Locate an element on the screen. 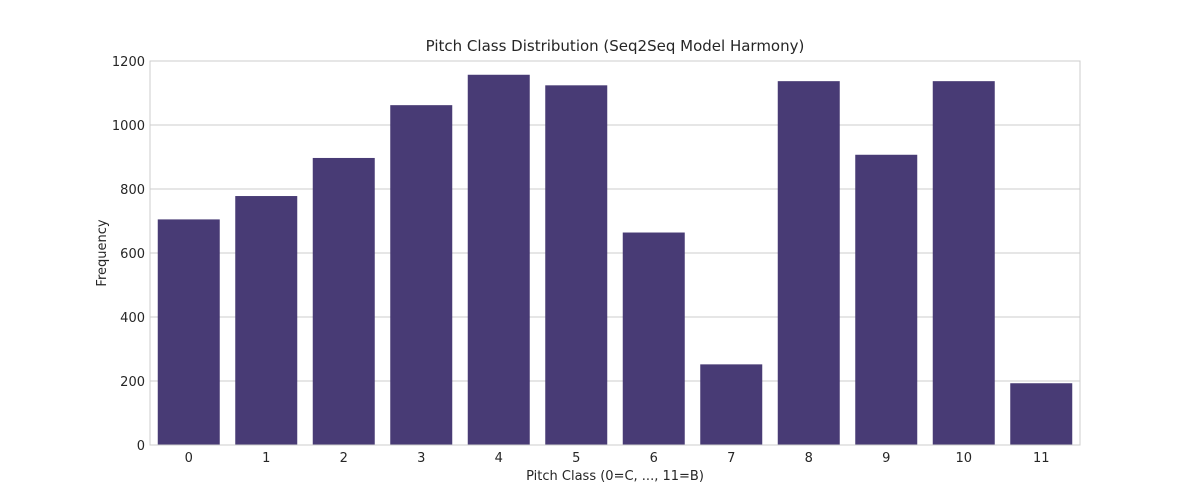 The width and height of the screenshot is (1200, 504). y-axis-label: Frequency is located at coordinates (102, 252).